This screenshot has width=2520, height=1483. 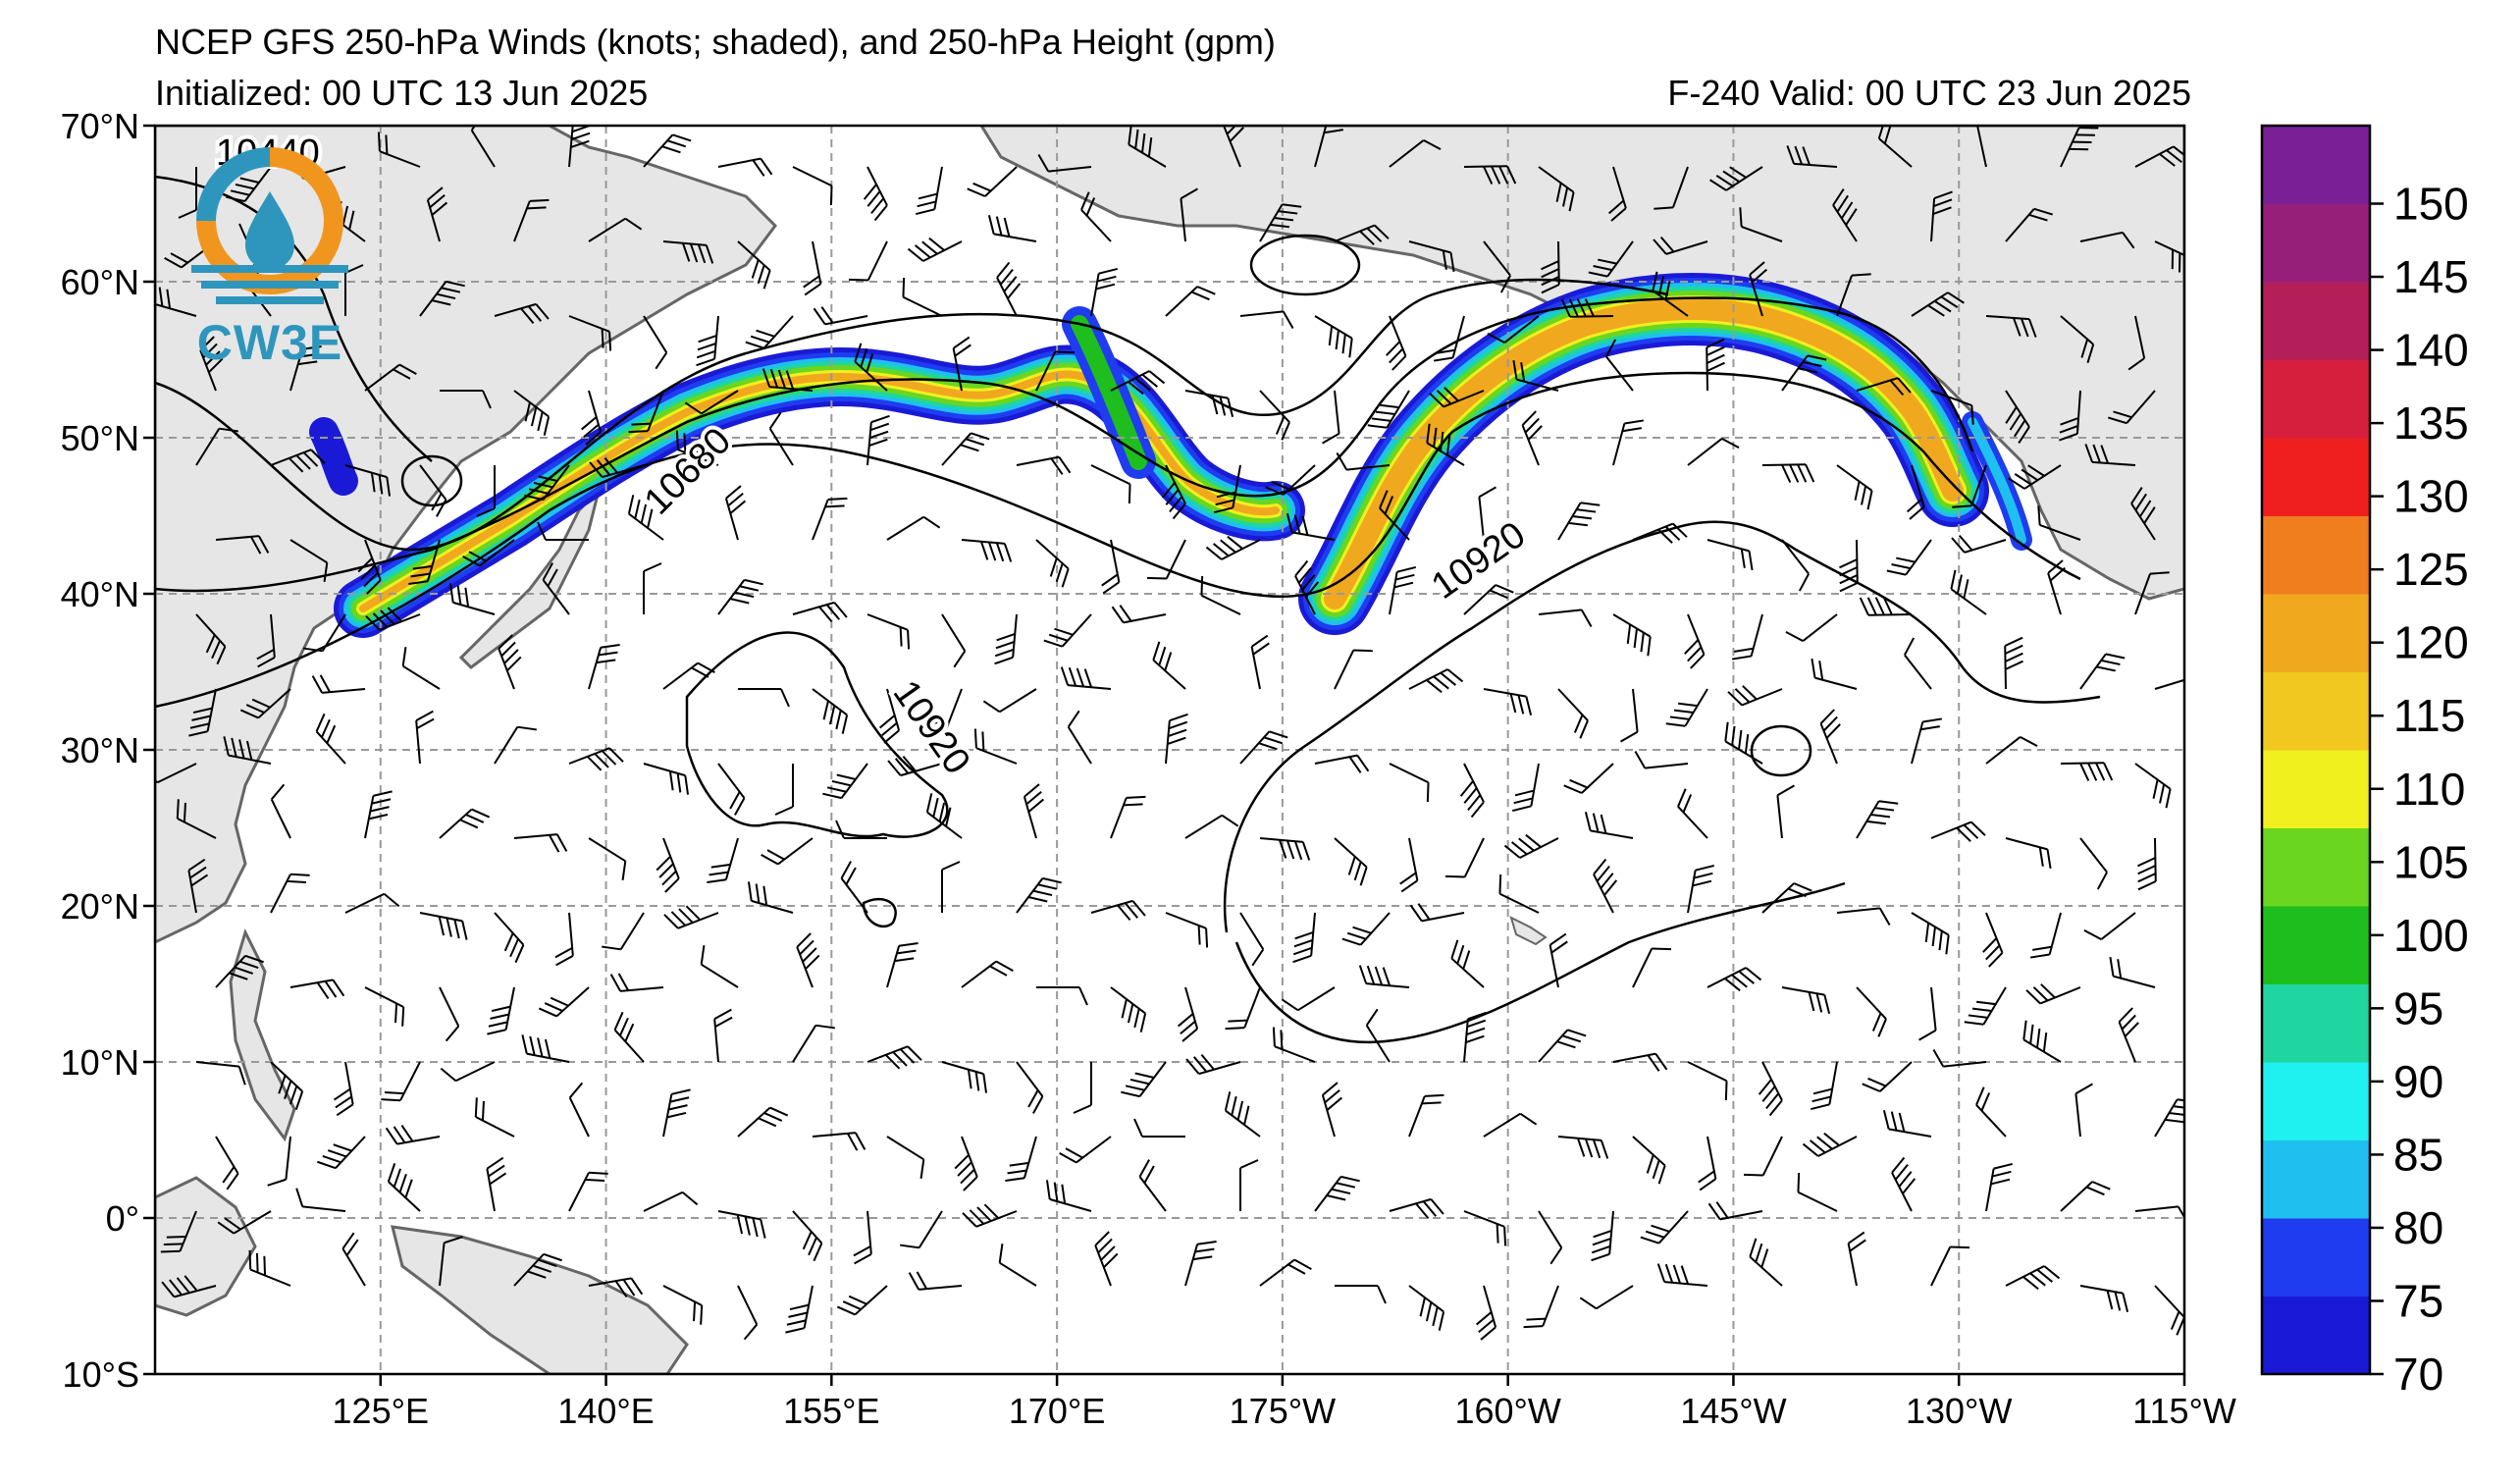 What do you see at coordinates (269, 226) in the screenshot?
I see `cw3e-logo-icon` at bounding box center [269, 226].